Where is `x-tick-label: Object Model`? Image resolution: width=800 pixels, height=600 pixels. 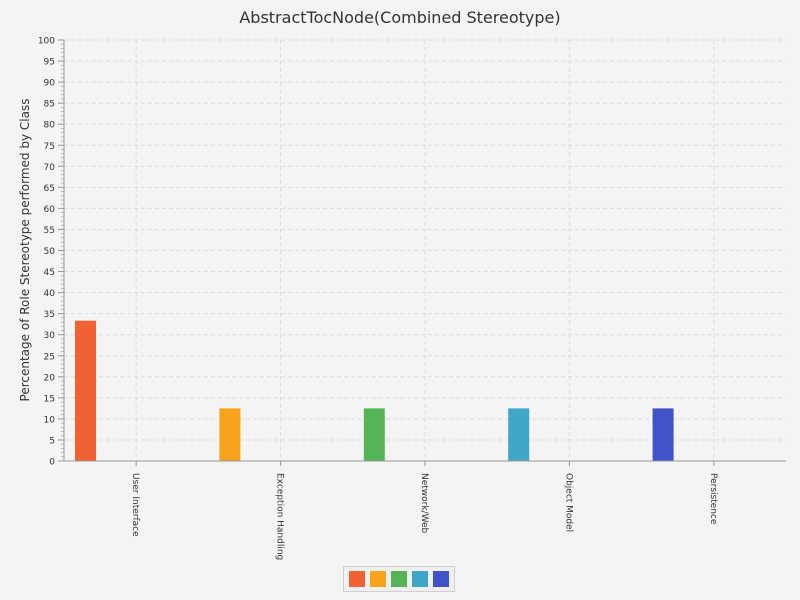 x-tick-label: Object Model is located at coordinates (568, 502).